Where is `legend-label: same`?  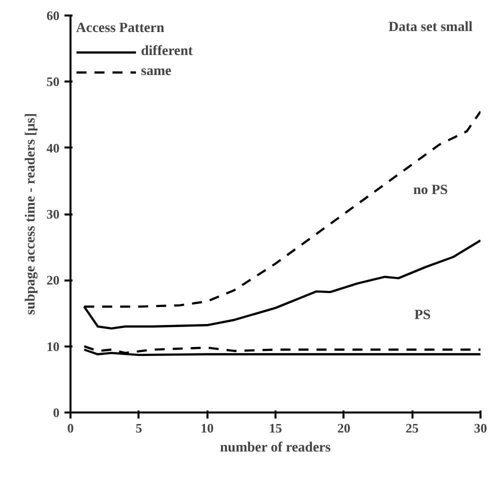 legend-label: same is located at coordinates (156, 72).